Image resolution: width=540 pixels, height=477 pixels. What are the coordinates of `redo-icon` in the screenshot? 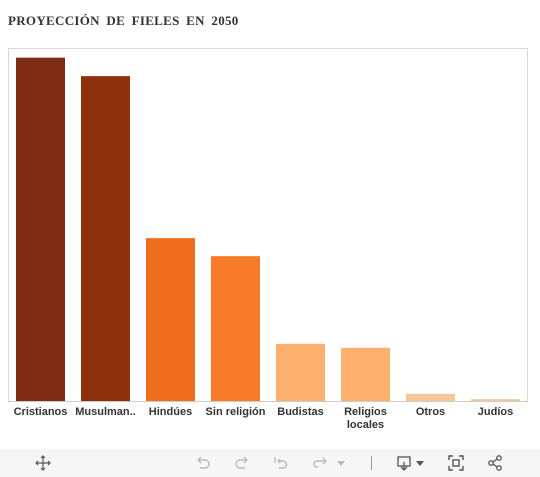 It's located at (242, 463).